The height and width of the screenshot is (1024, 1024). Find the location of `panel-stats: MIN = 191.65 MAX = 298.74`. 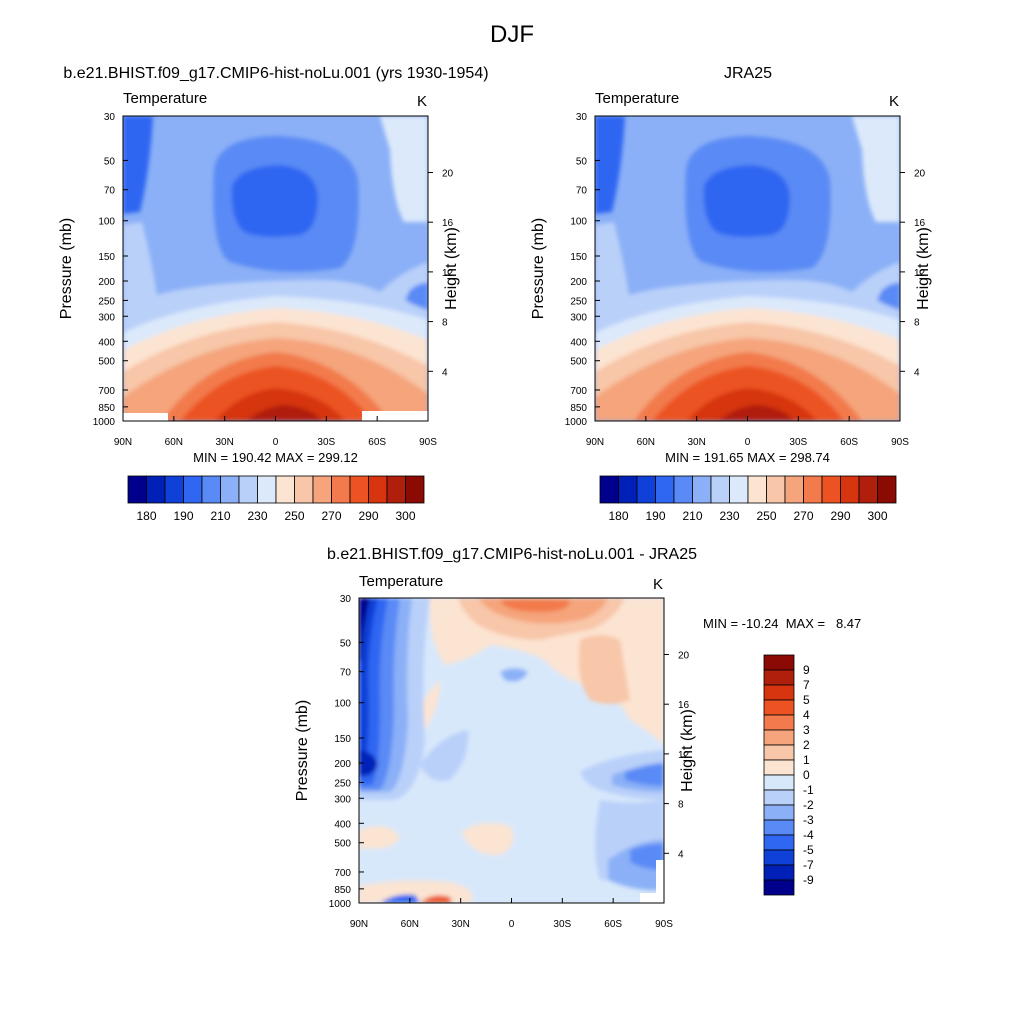

panel-stats: MIN = 191.65 MAX = 298.74 is located at coordinates (747, 457).